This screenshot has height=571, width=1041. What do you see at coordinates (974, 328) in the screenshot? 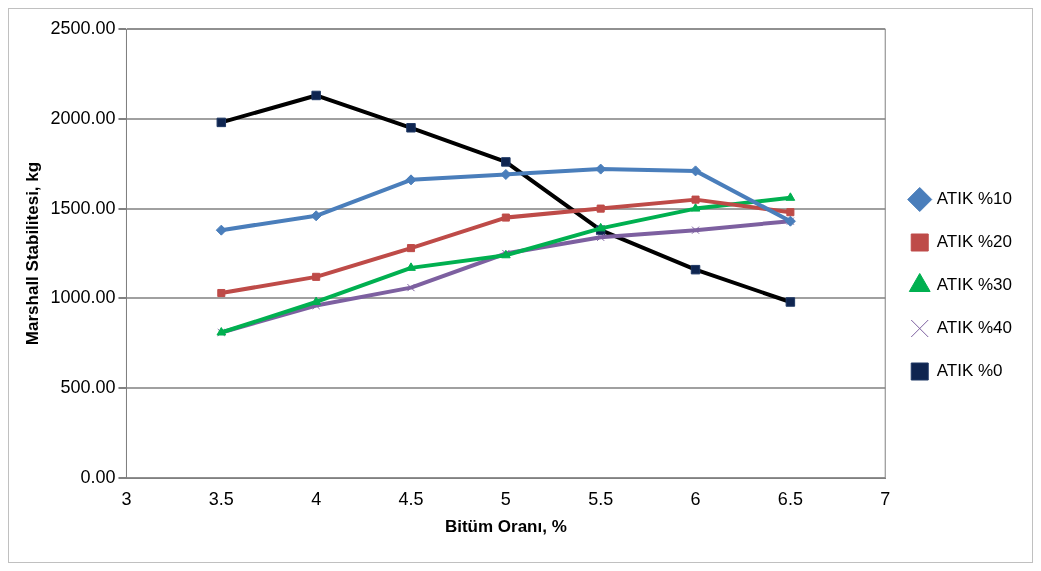
I see `legend-label: ATIK %40` at bounding box center [974, 328].